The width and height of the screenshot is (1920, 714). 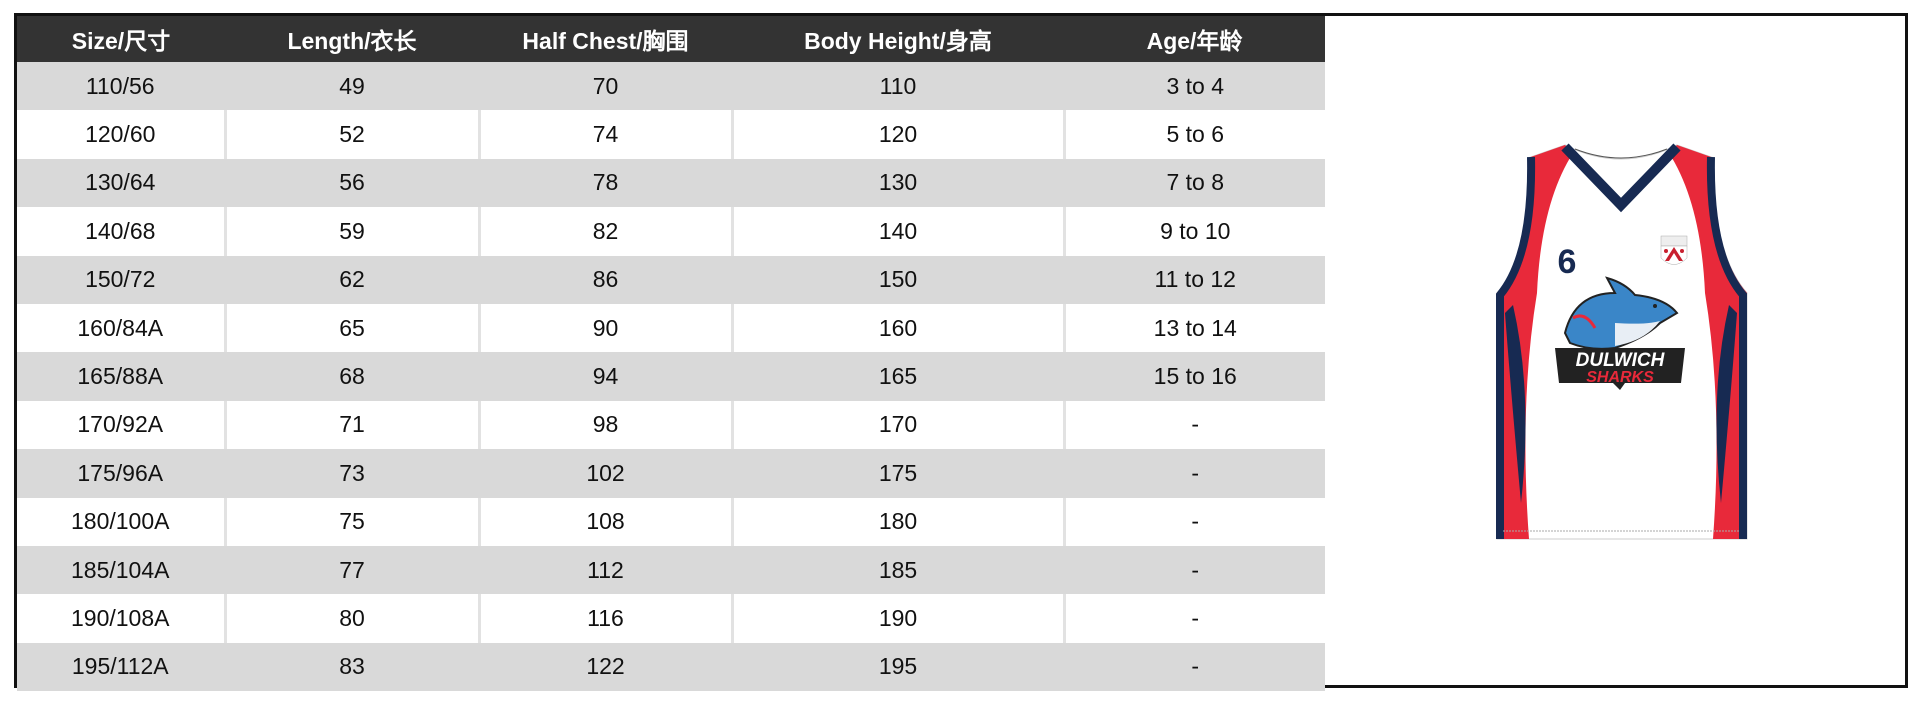 What do you see at coordinates (897, 134) in the screenshot?
I see `table-cell: 120` at bounding box center [897, 134].